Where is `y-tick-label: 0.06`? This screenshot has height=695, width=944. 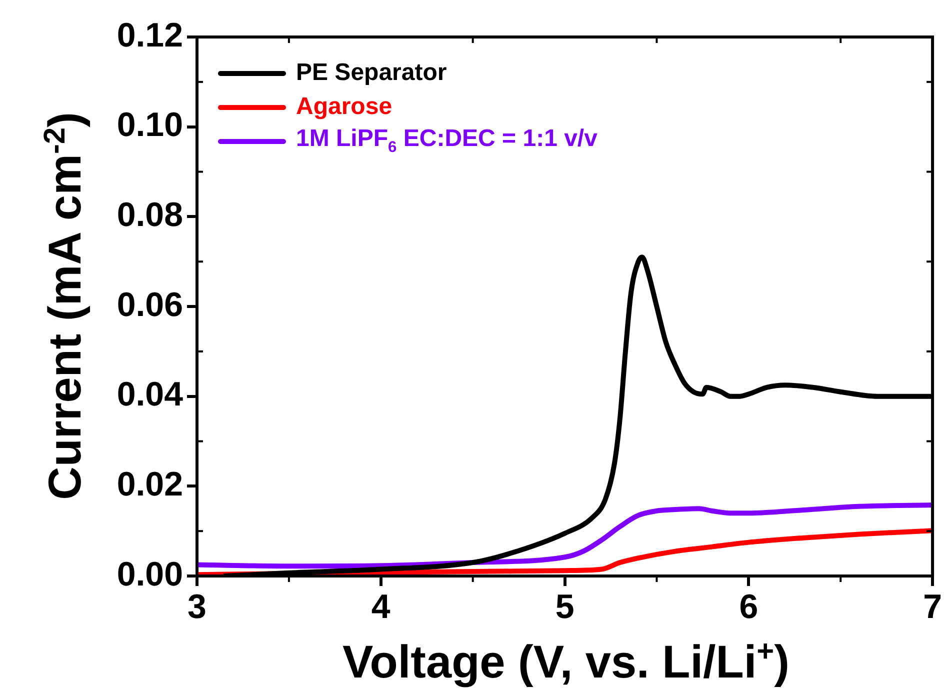
y-tick-label: 0.06 is located at coordinates (149, 305).